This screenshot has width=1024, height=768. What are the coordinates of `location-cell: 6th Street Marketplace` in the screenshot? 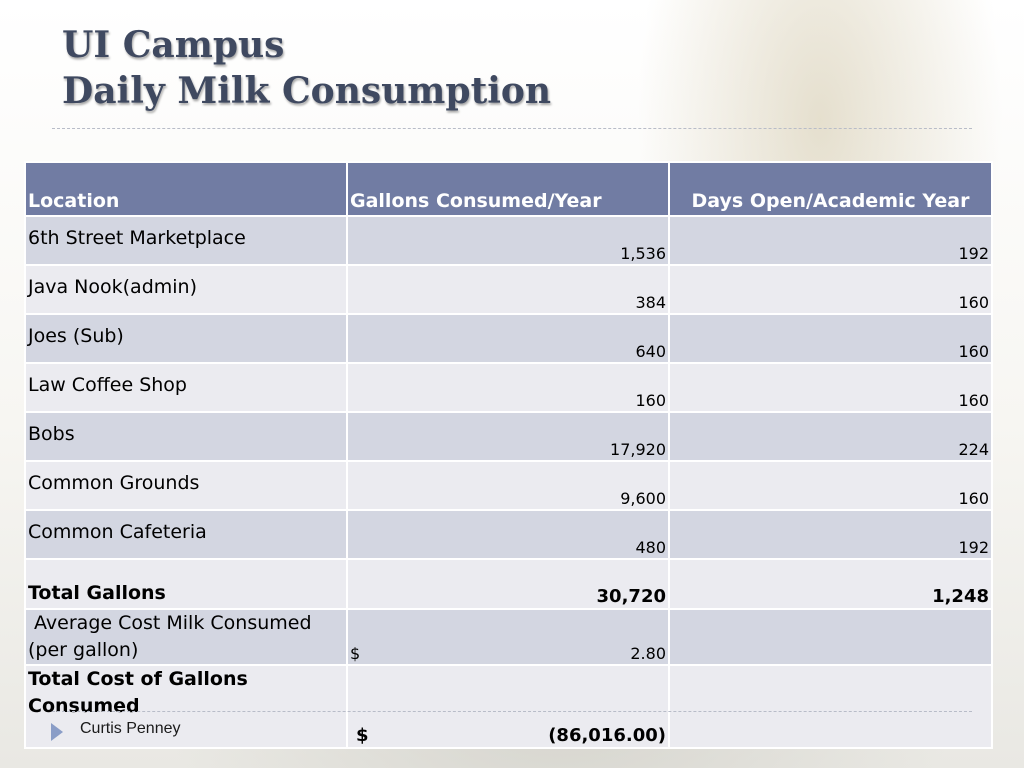 It's located at (186, 240).